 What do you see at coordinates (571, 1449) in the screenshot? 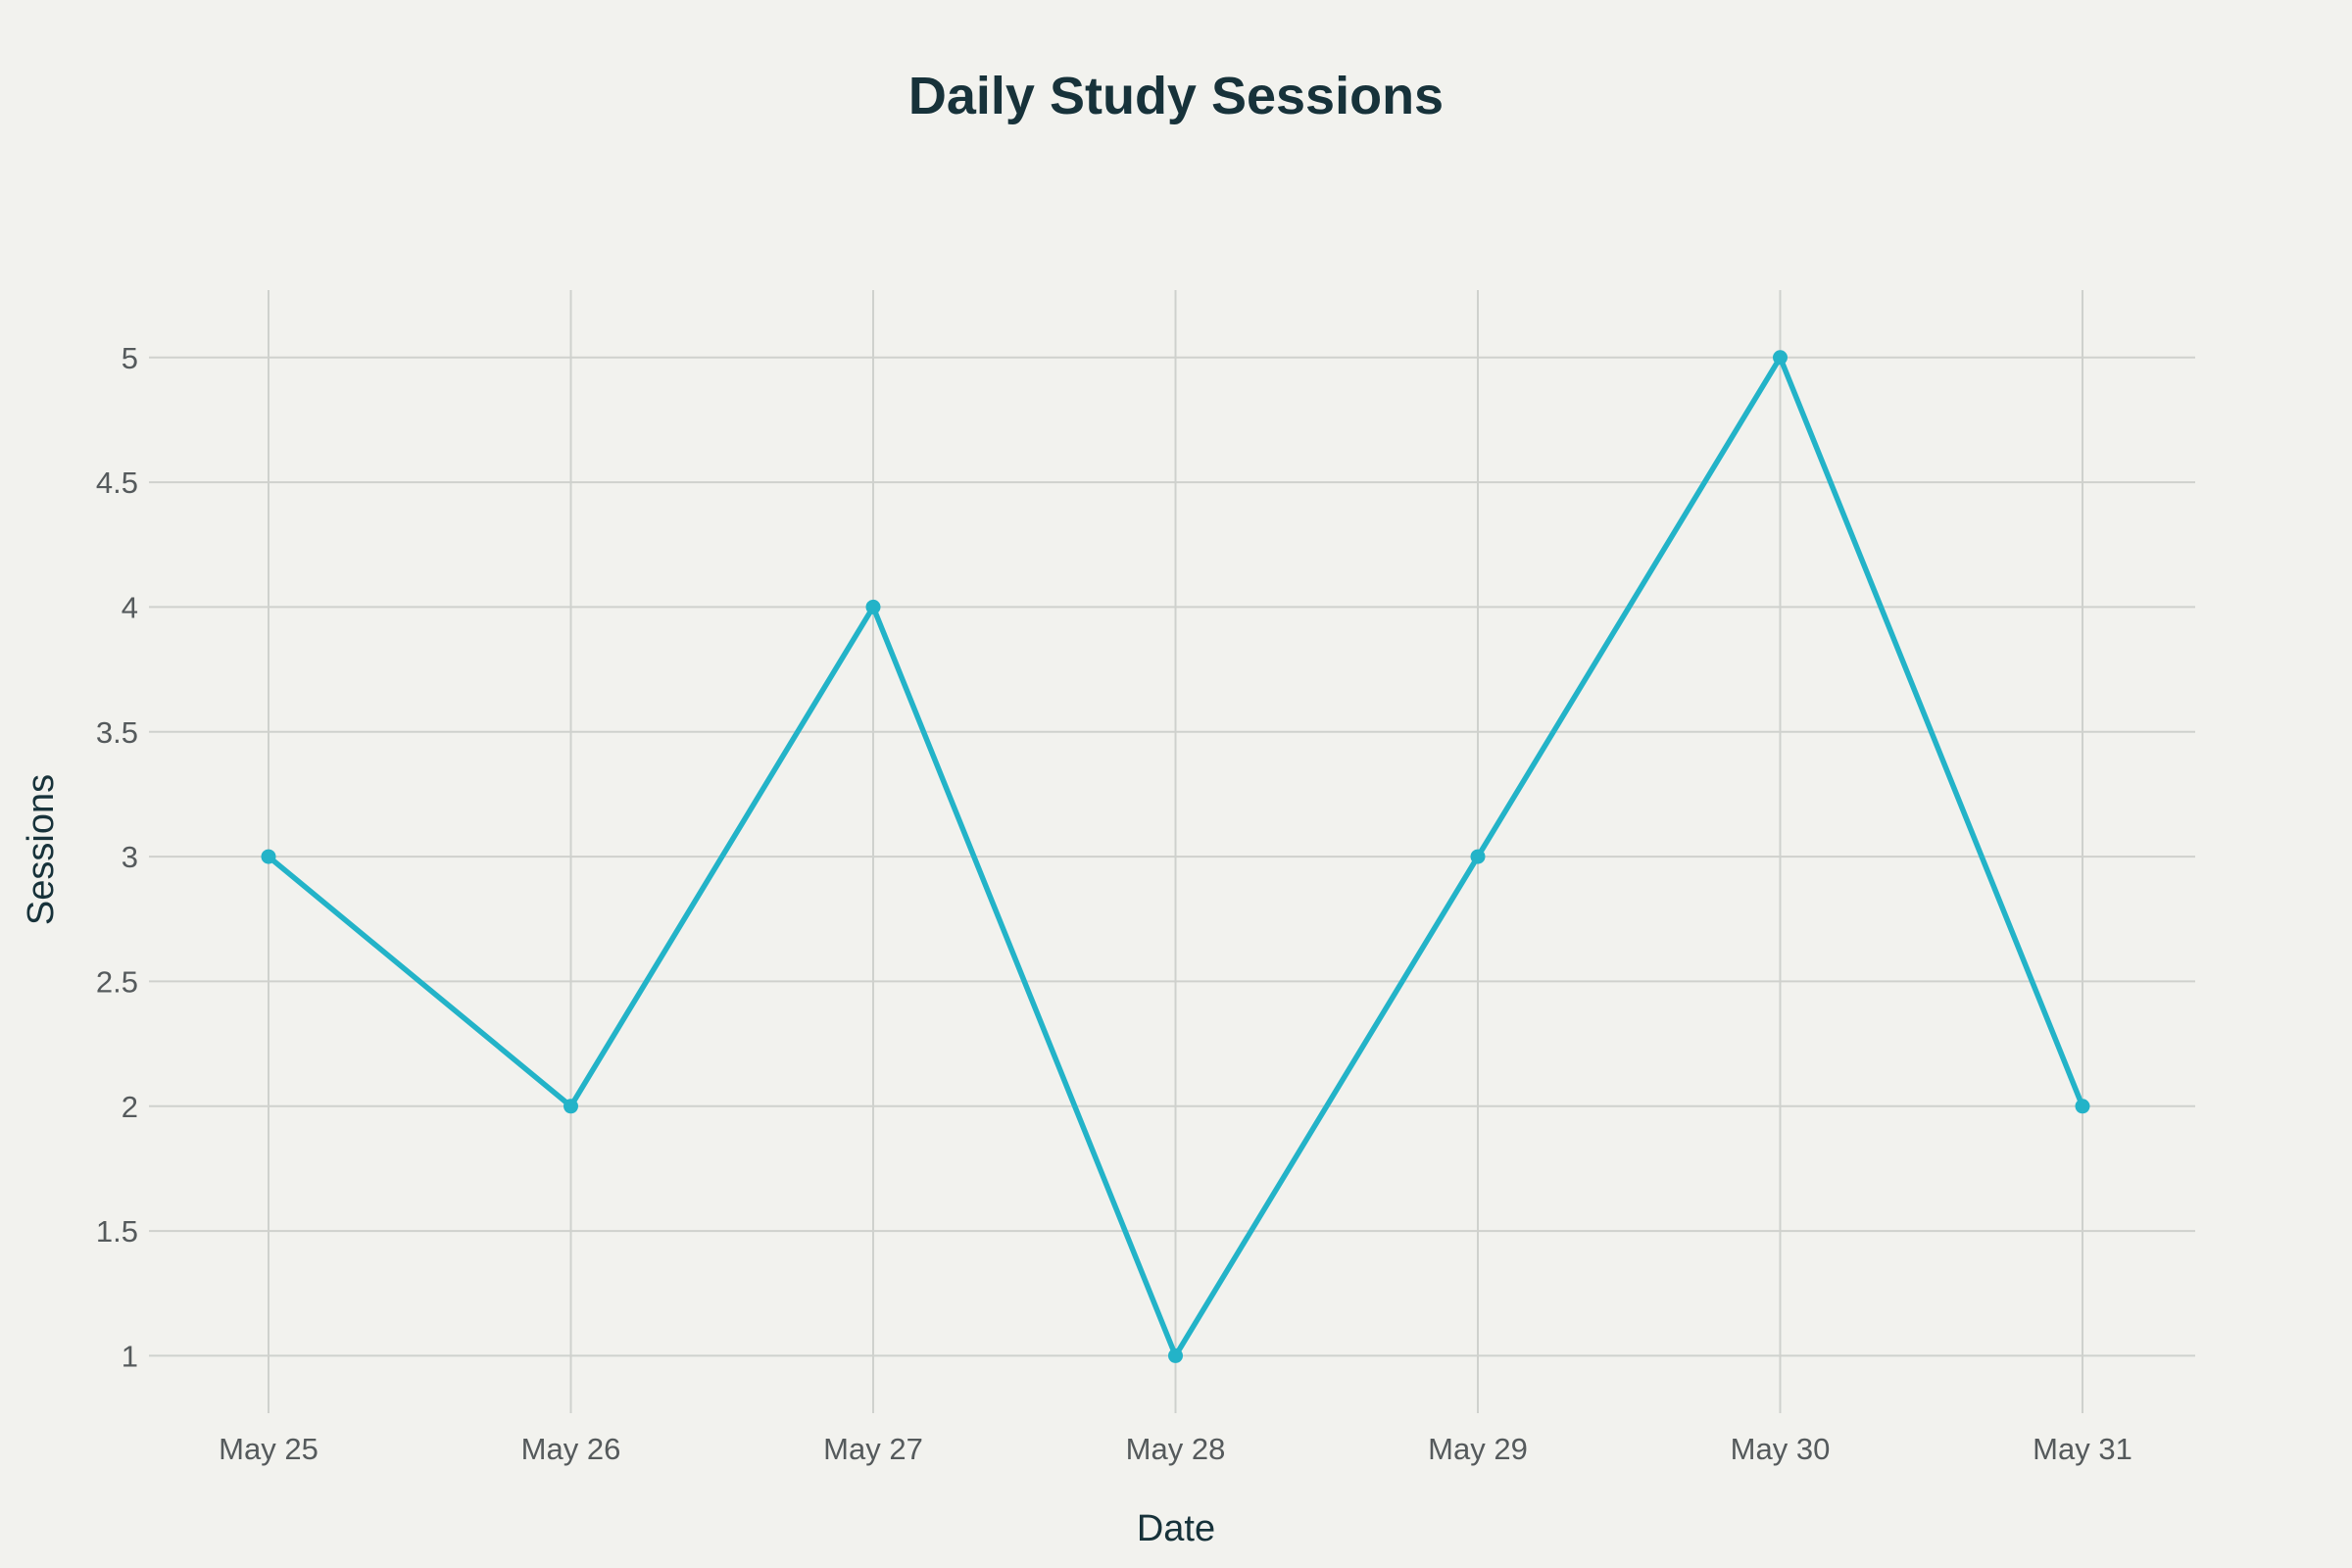
I see `x-tick-label: May 26` at bounding box center [571, 1449].